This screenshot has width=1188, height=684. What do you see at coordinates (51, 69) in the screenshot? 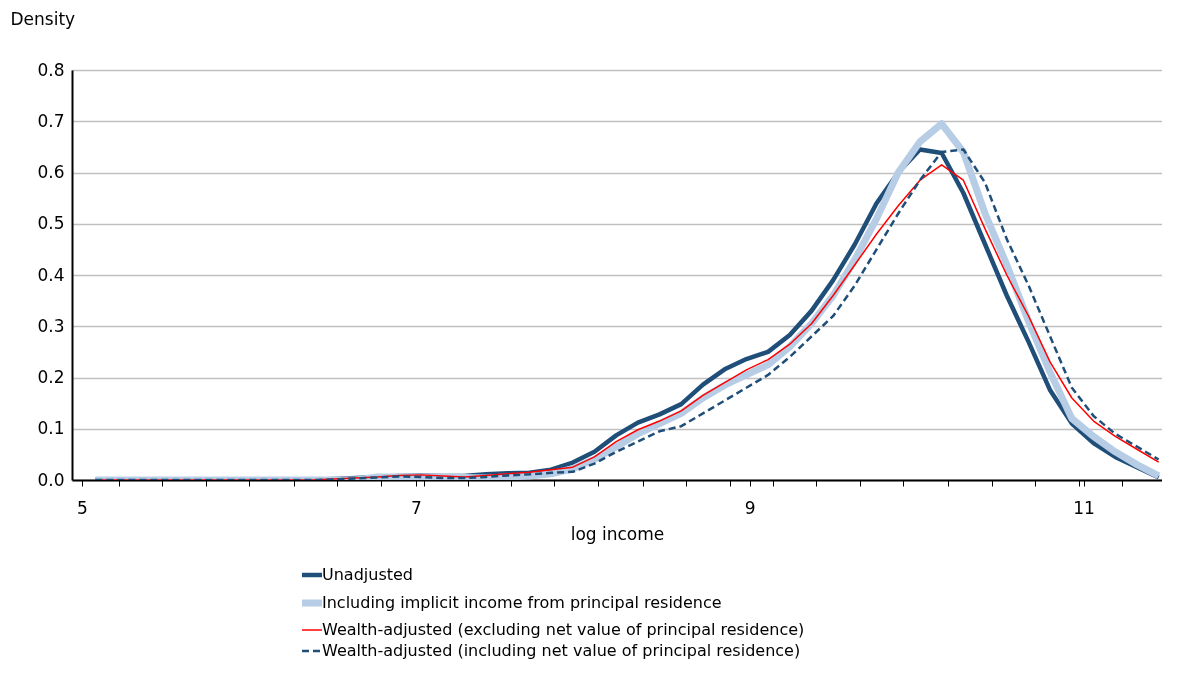
I see `y-tick-label: 0.8` at bounding box center [51, 69].